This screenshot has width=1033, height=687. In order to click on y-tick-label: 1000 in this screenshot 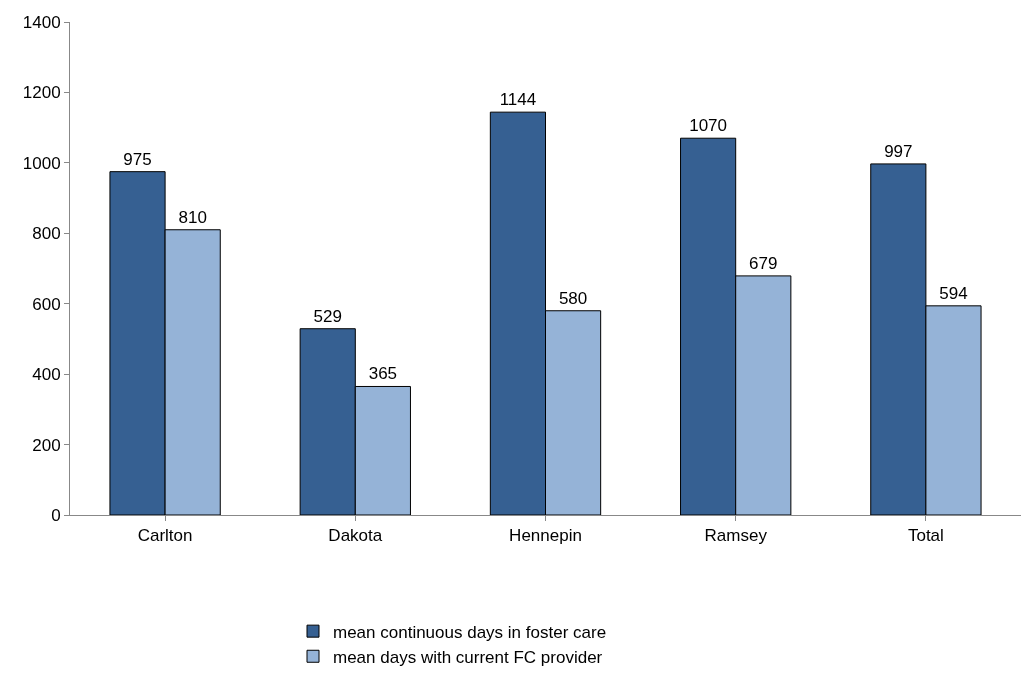, I will do `click(41, 163)`.